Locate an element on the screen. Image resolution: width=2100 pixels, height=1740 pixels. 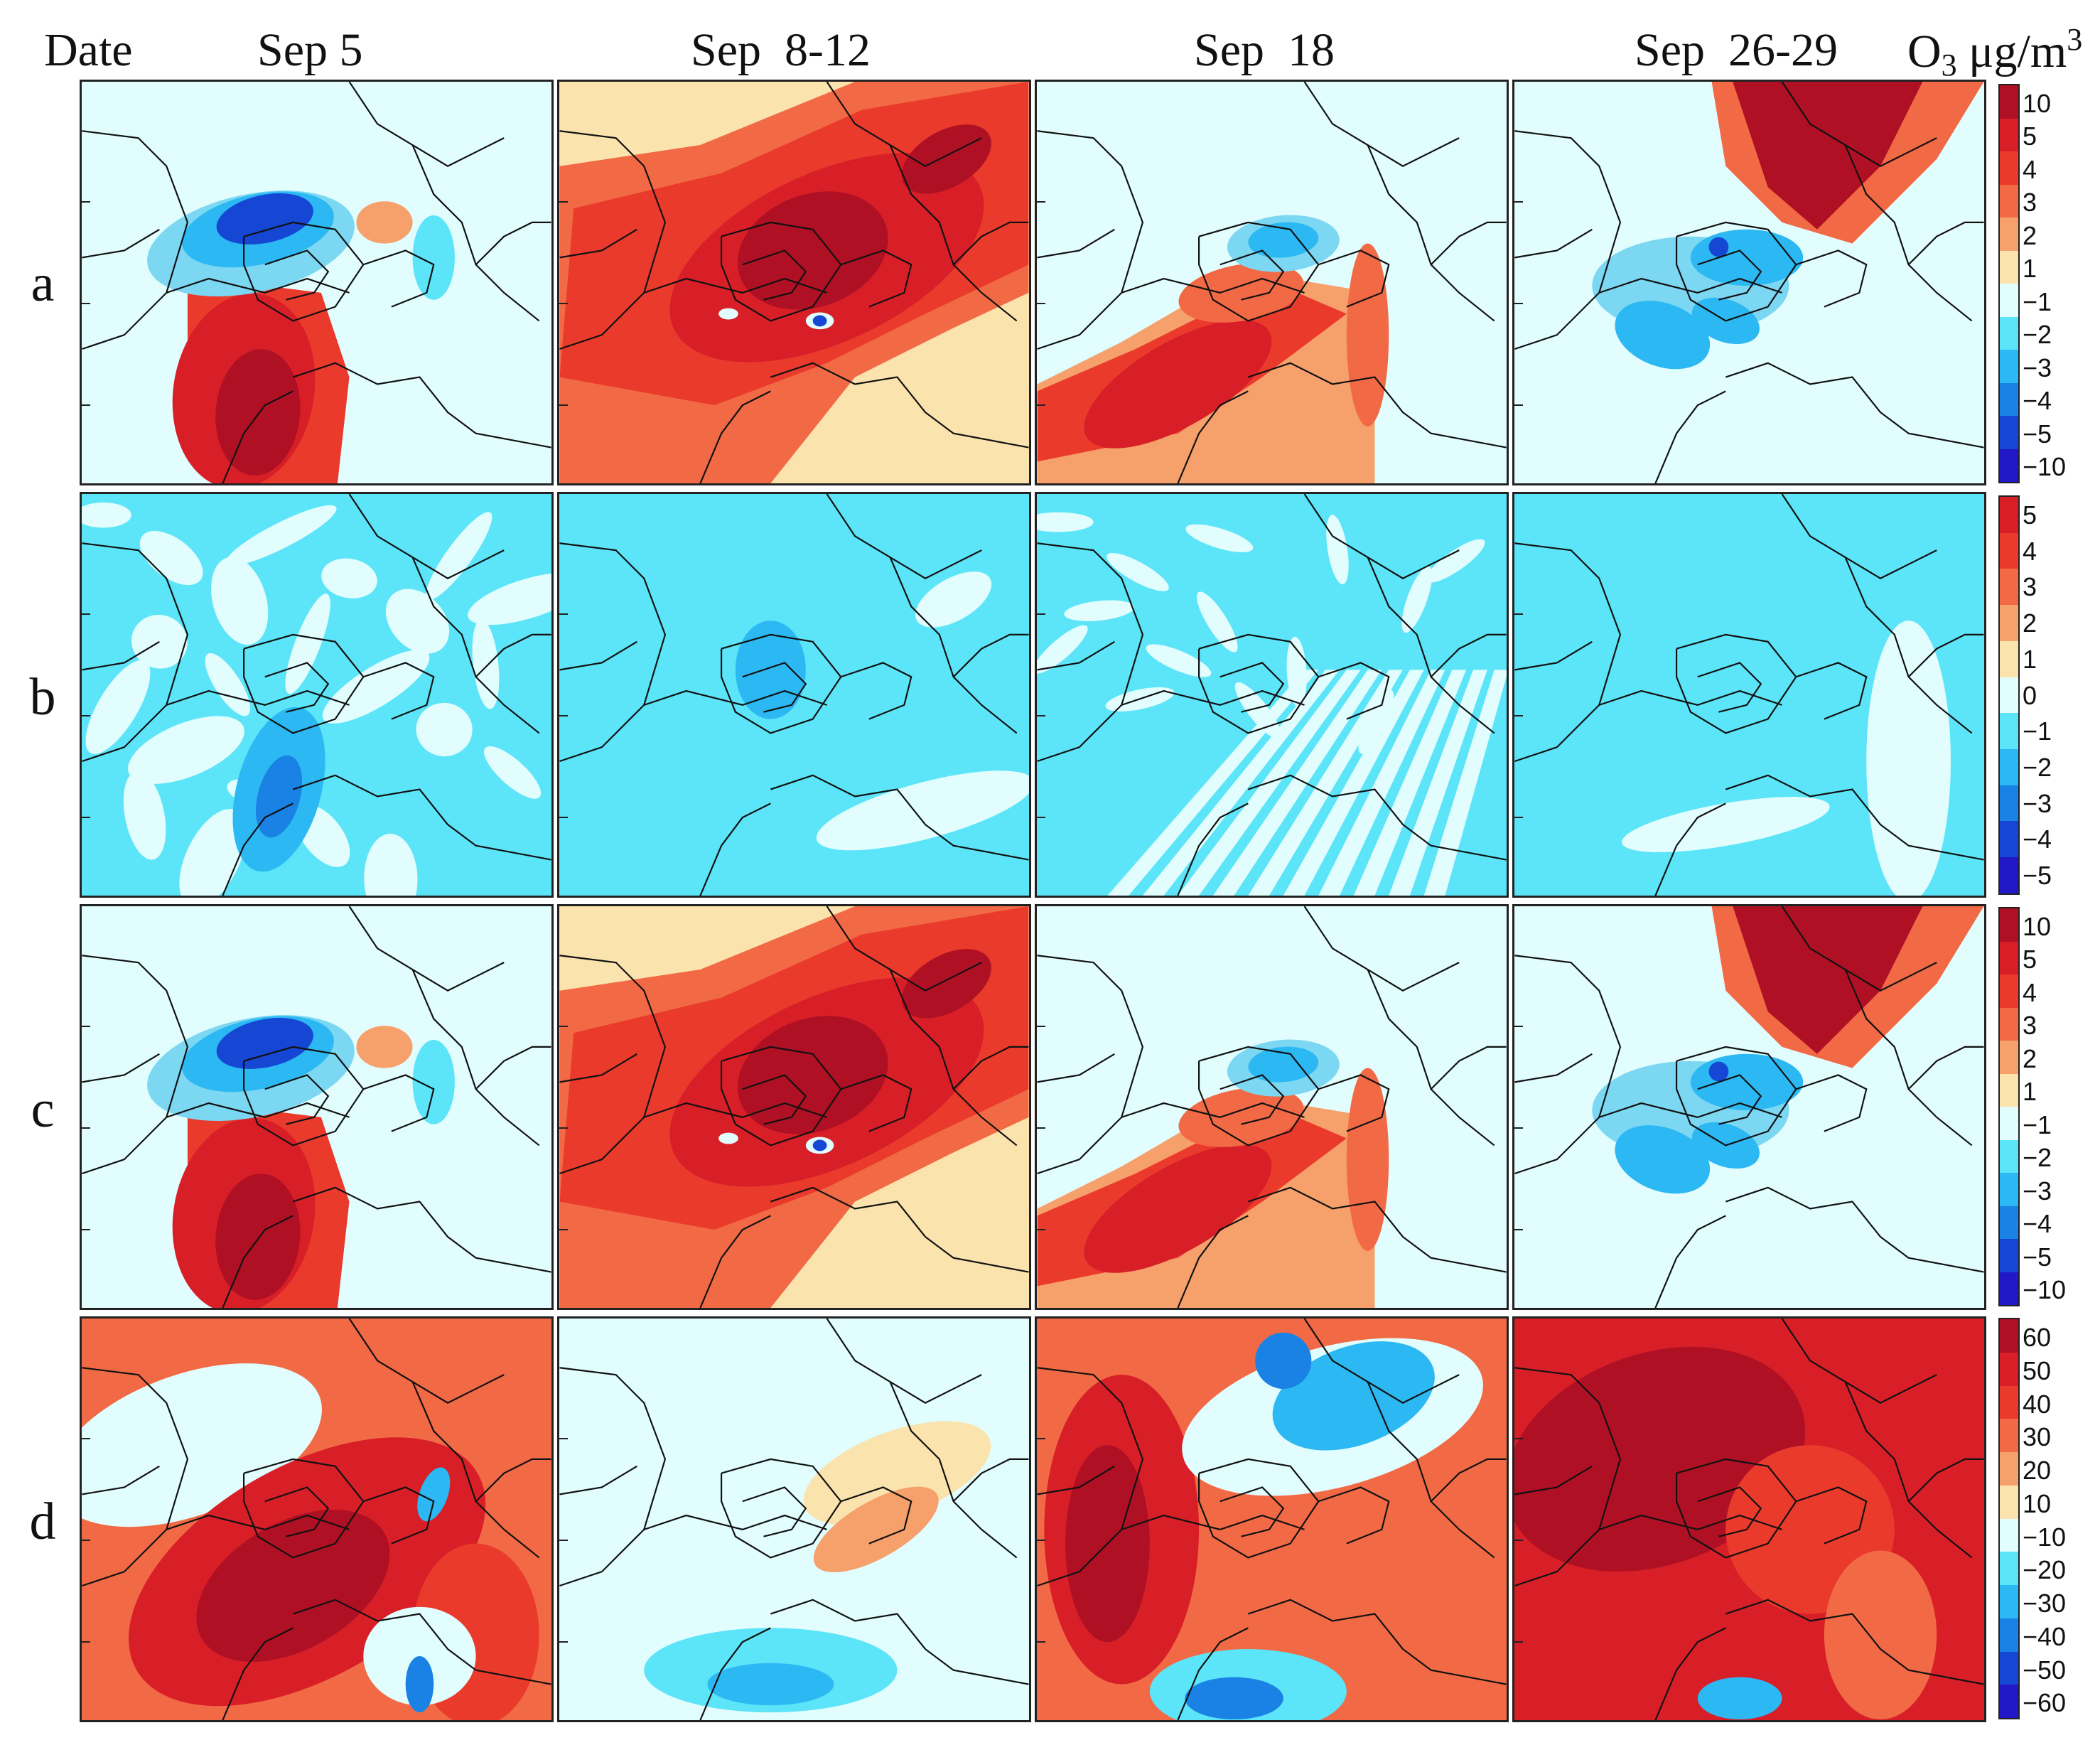
warm-patch is located at coordinates (897, 1473).